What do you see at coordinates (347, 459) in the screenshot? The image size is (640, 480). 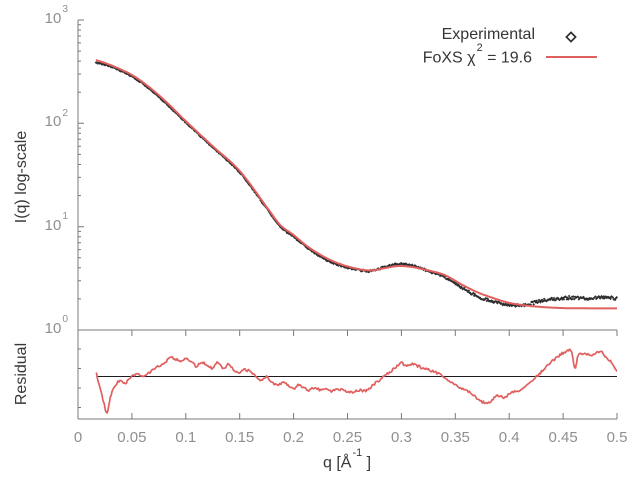 I see `x-axis-label: q [Å-1 ]` at bounding box center [347, 459].